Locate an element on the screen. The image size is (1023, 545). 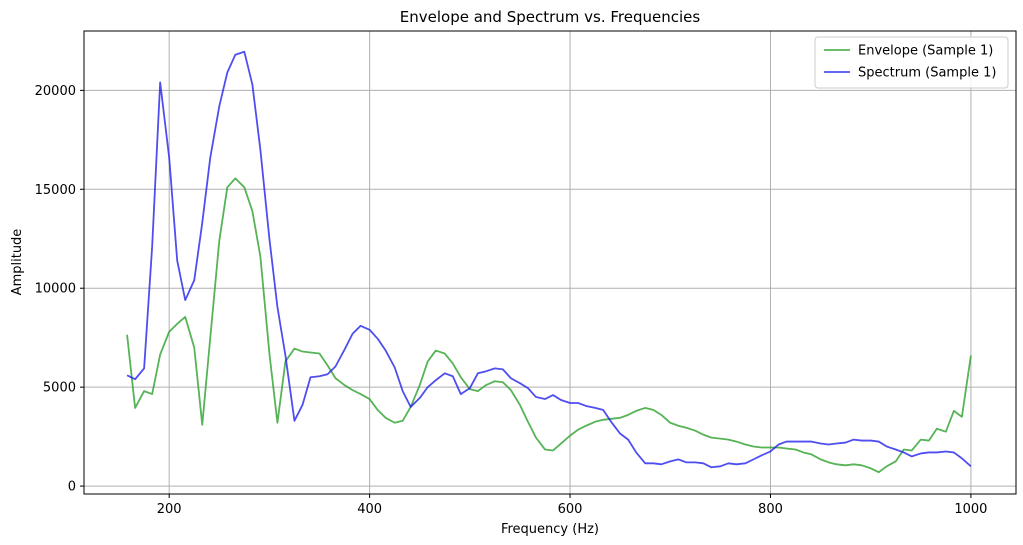
legend-label: Envelope (Sample 1) is located at coordinates (925, 51).